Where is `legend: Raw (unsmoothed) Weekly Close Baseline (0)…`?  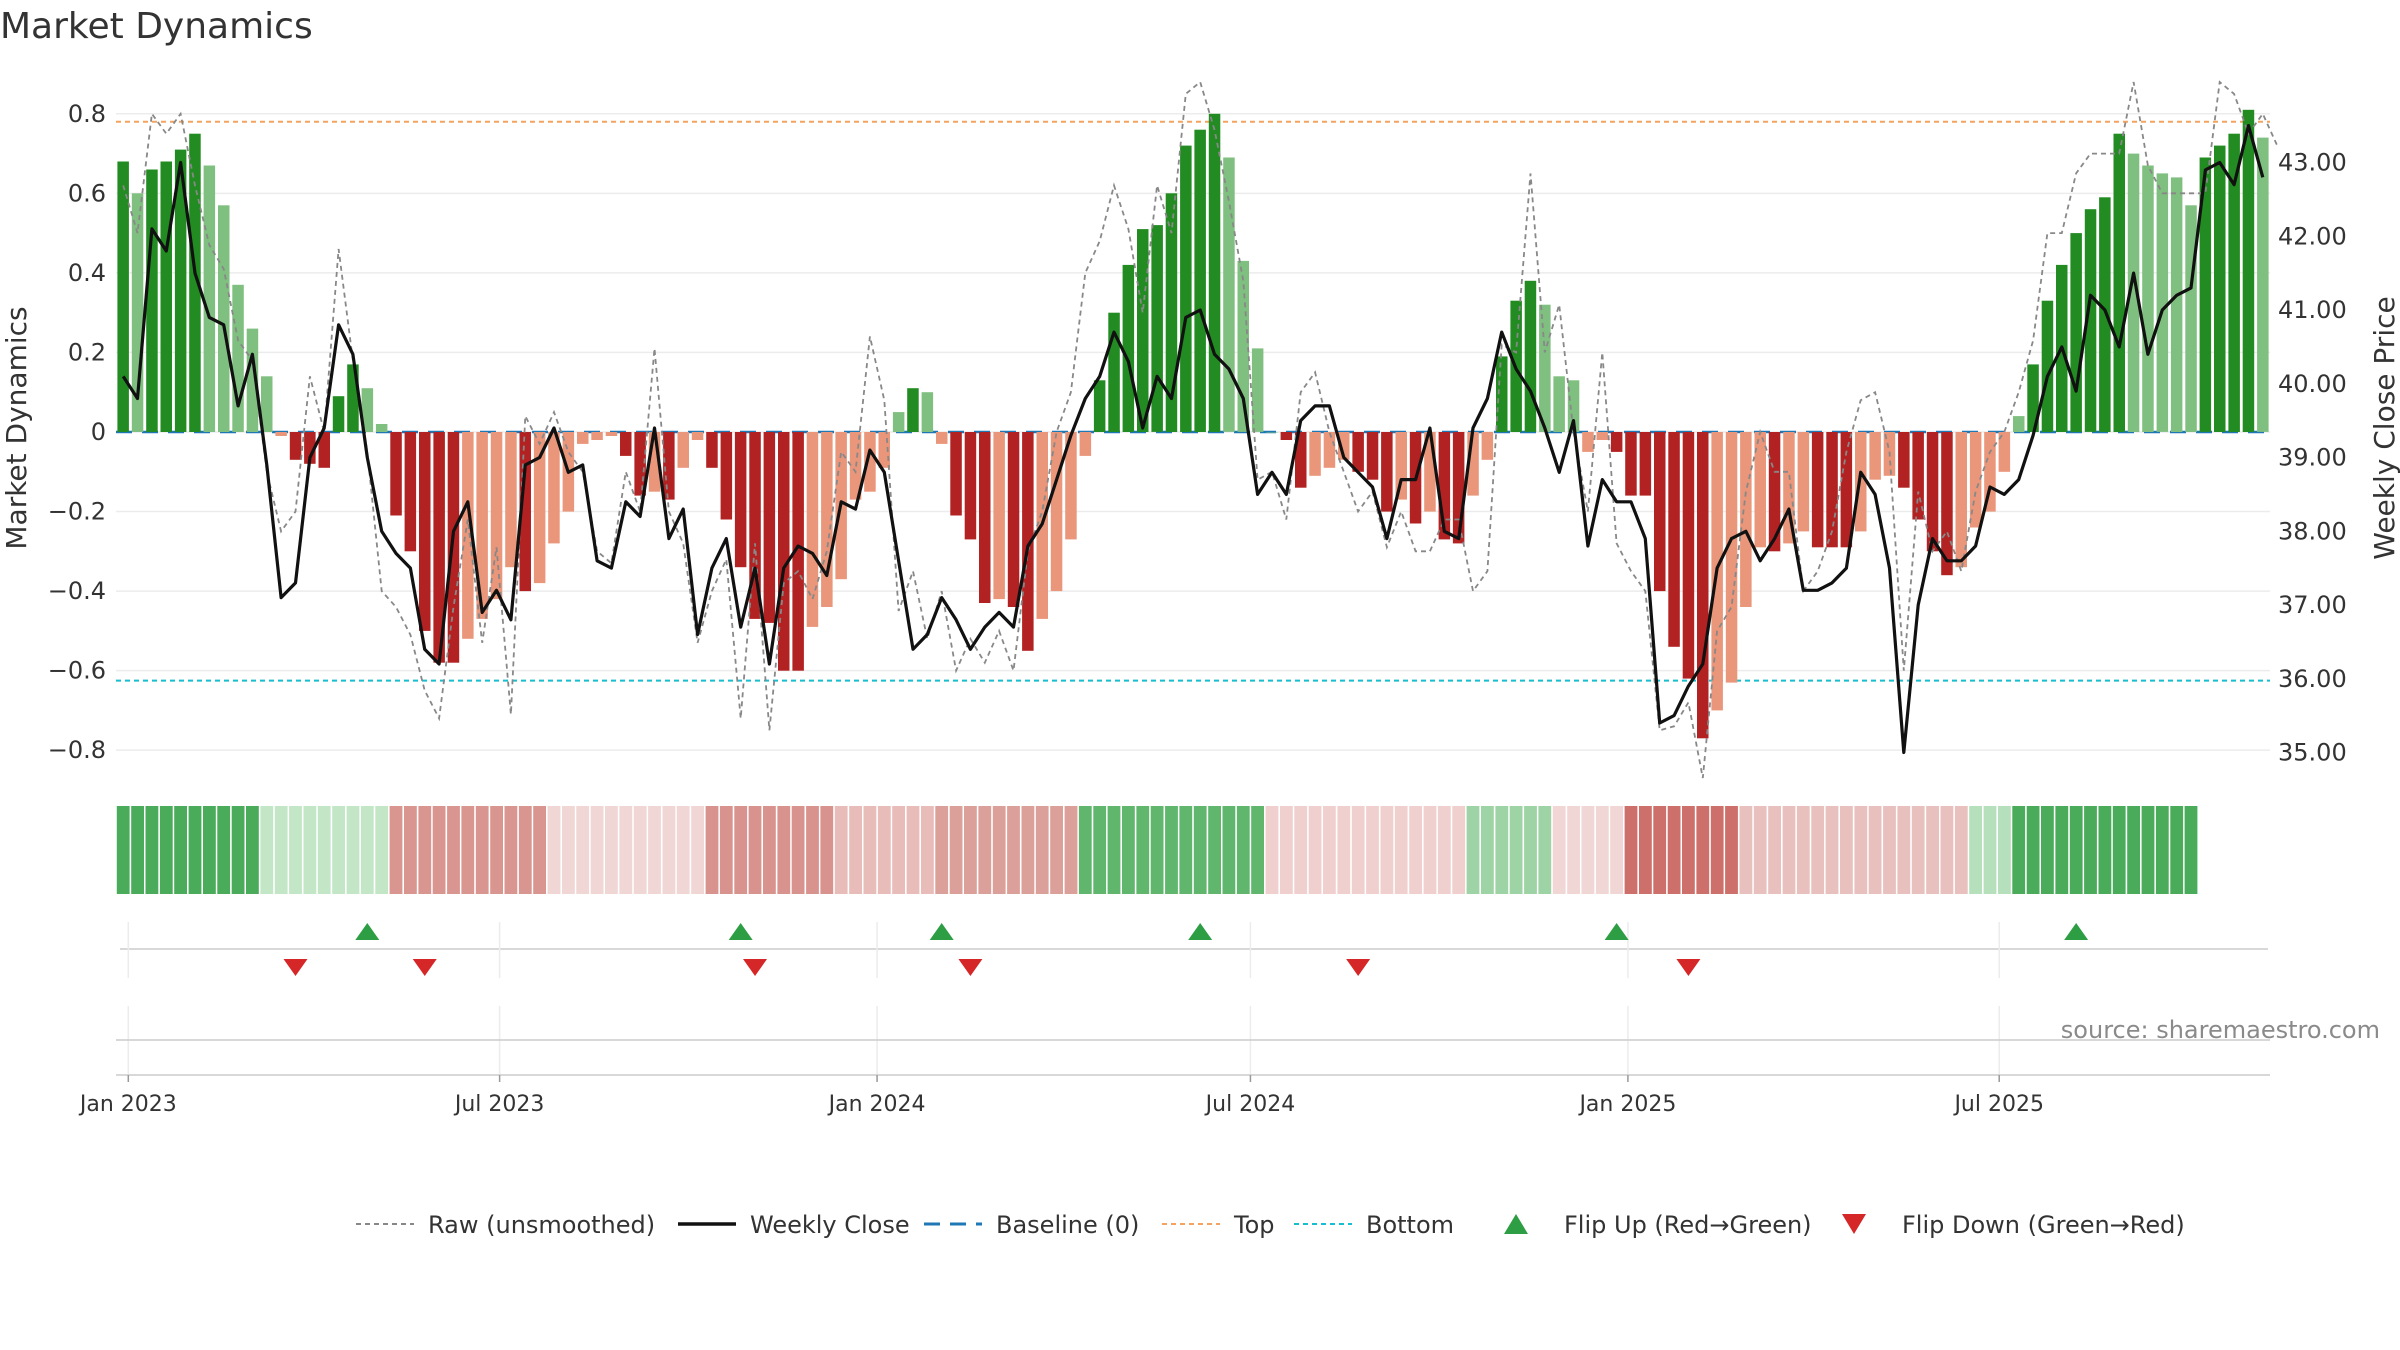 legend: Raw (unsmoothed) Weekly Close Baseline (0)… is located at coordinates (1270, 1225).